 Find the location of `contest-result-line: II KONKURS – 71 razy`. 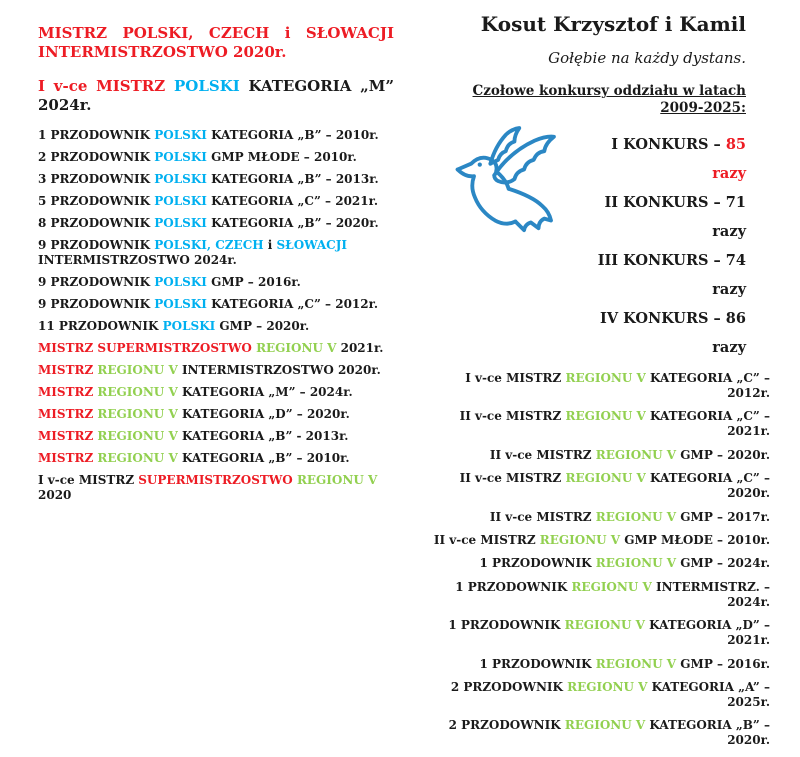

contest-result-line: II KONKURS – 71 razy is located at coordinates (675, 217).